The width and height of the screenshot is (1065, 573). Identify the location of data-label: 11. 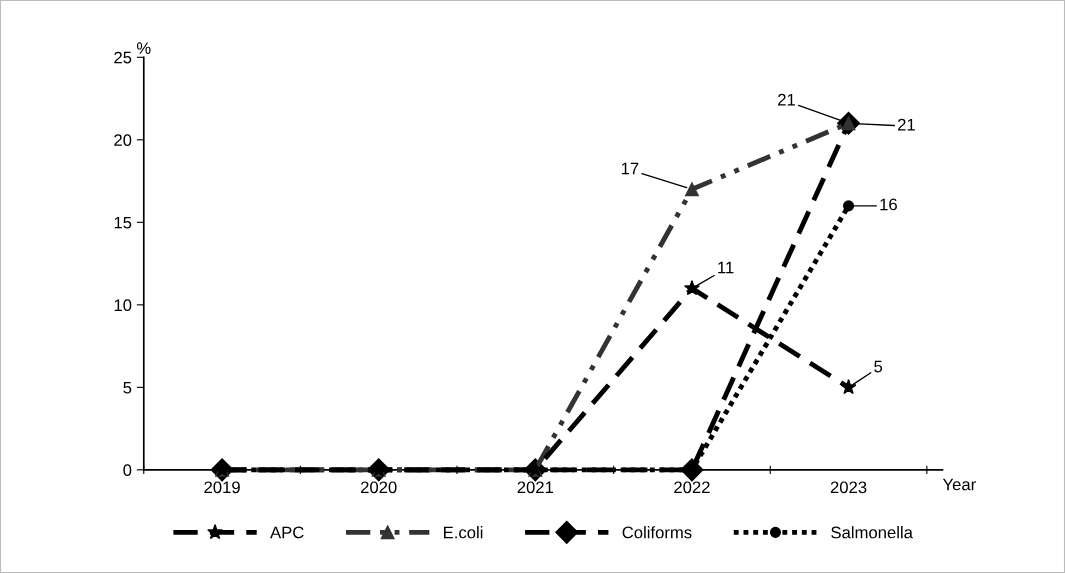
(726, 267).